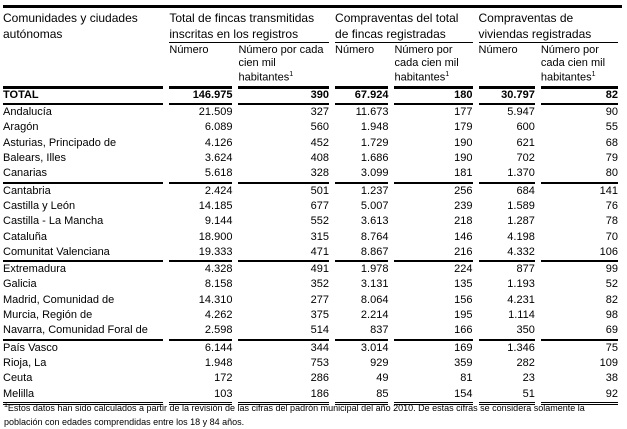  I want to click on table-row: País Vasco 6.144 344 3.014 169 1.346 75, so click(310, 348).